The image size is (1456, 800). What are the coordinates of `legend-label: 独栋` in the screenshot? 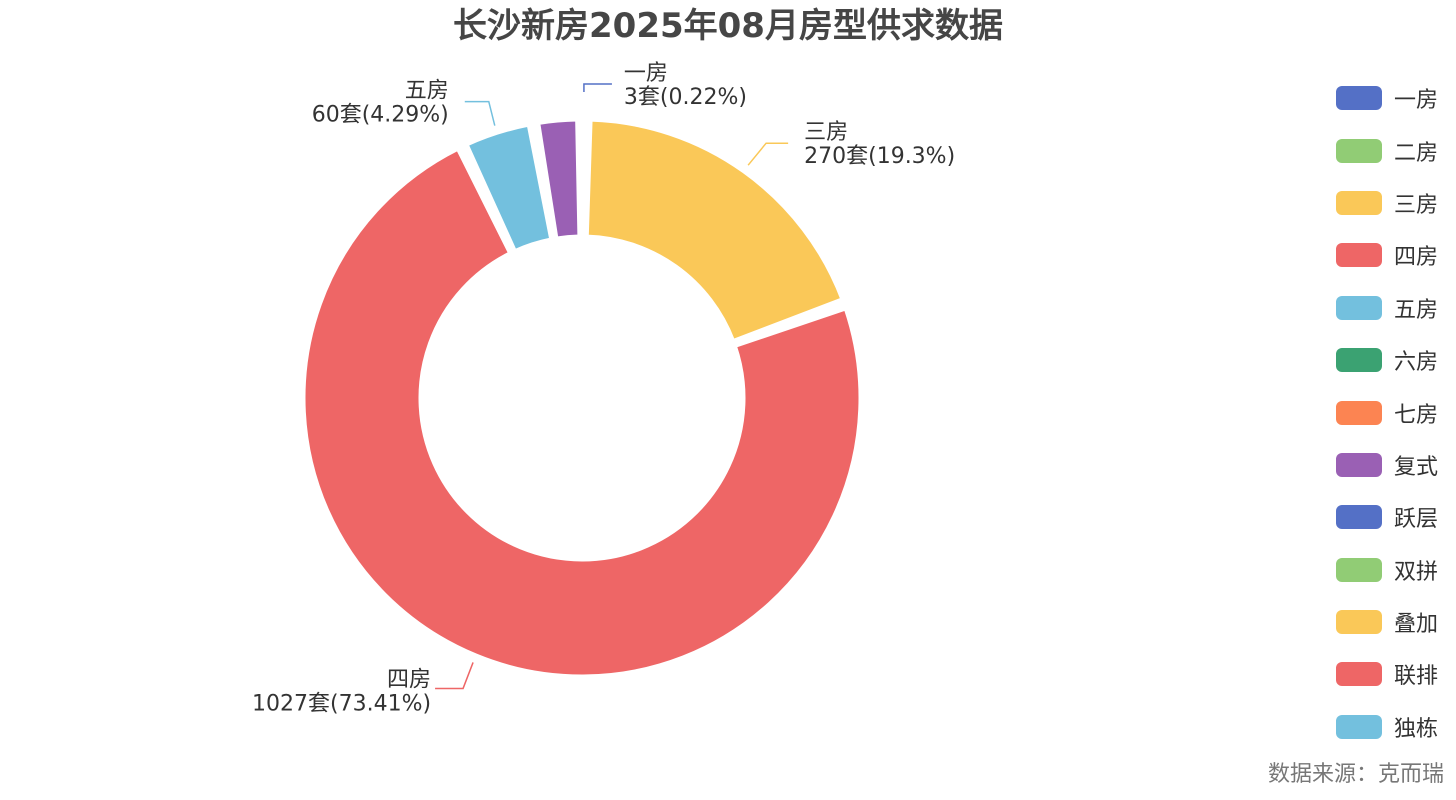 It's located at (1416, 729).